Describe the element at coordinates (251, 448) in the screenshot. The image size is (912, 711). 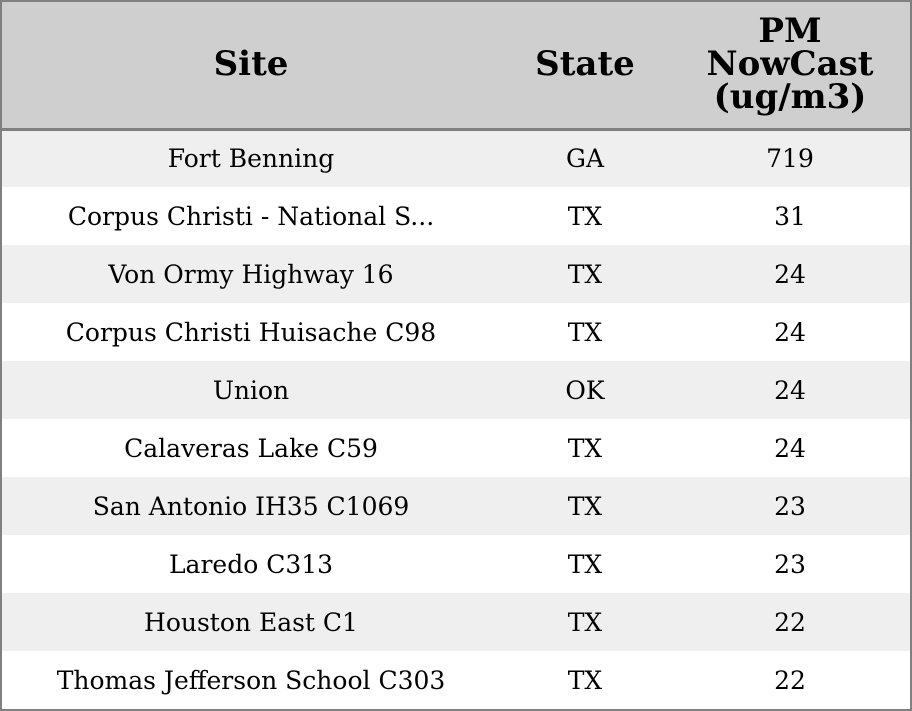
I see `cell-site: Calaveras Lake C59` at that location.